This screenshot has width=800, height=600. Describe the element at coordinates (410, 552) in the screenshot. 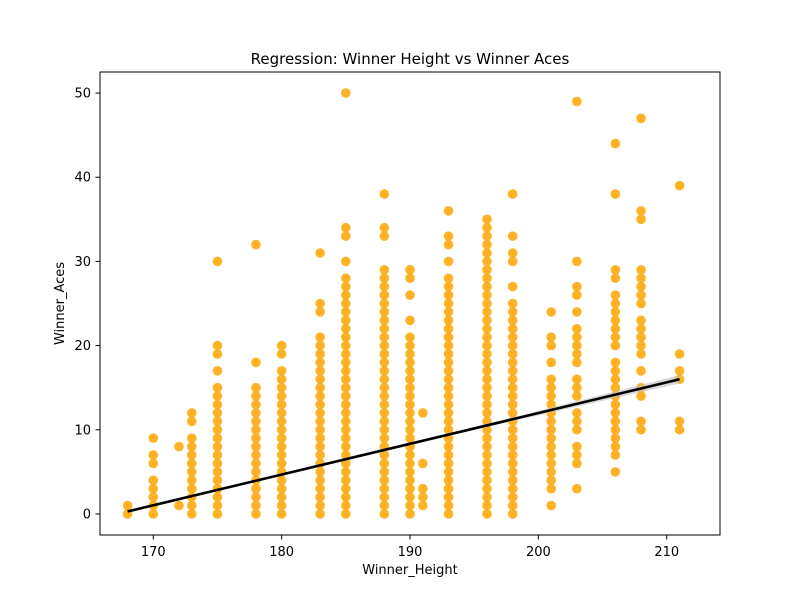

I see `x-tick-label: 190` at that location.